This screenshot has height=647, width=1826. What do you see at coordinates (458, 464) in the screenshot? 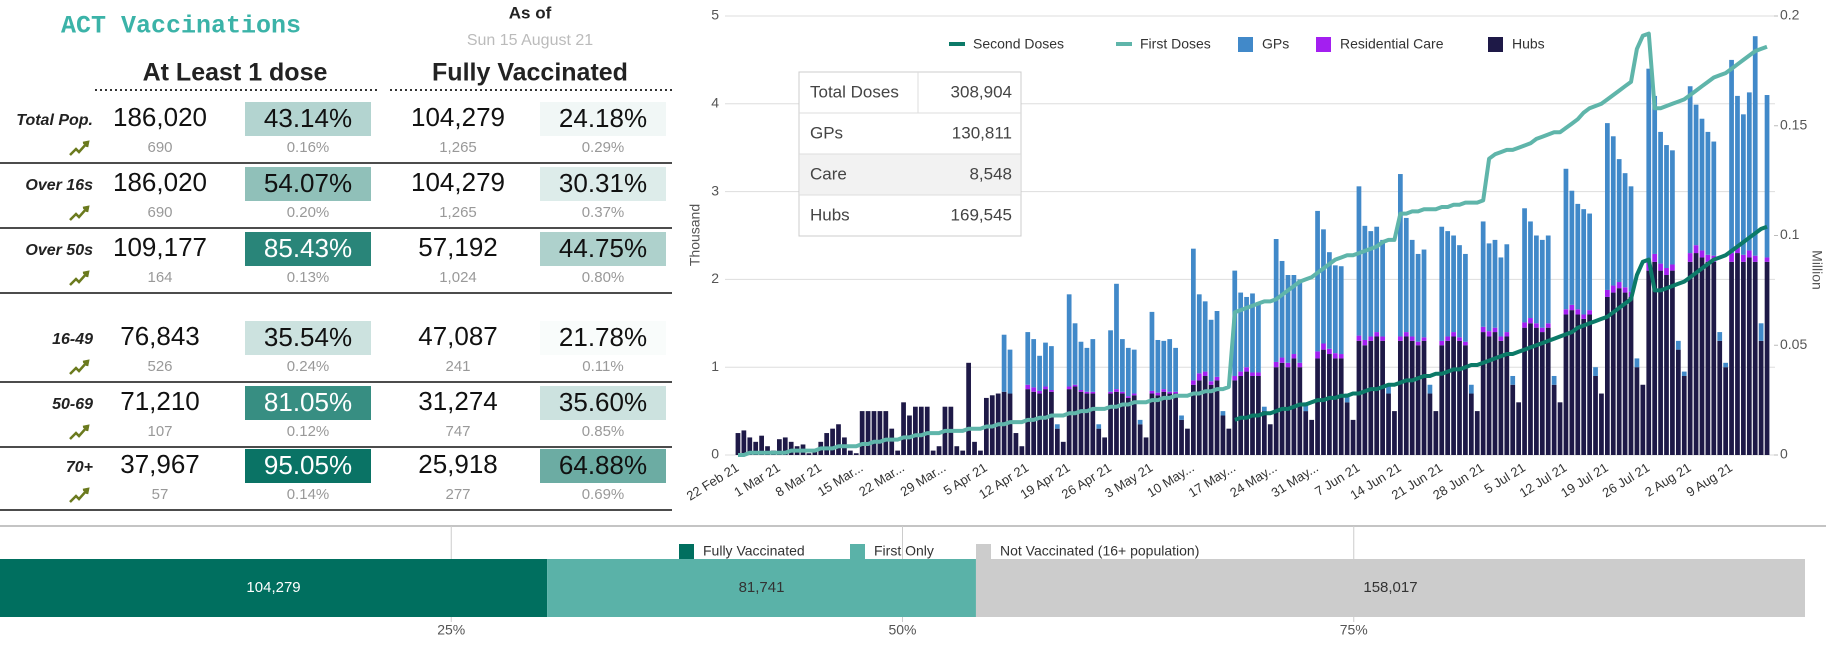
I see `count: 25,918` at bounding box center [458, 464].